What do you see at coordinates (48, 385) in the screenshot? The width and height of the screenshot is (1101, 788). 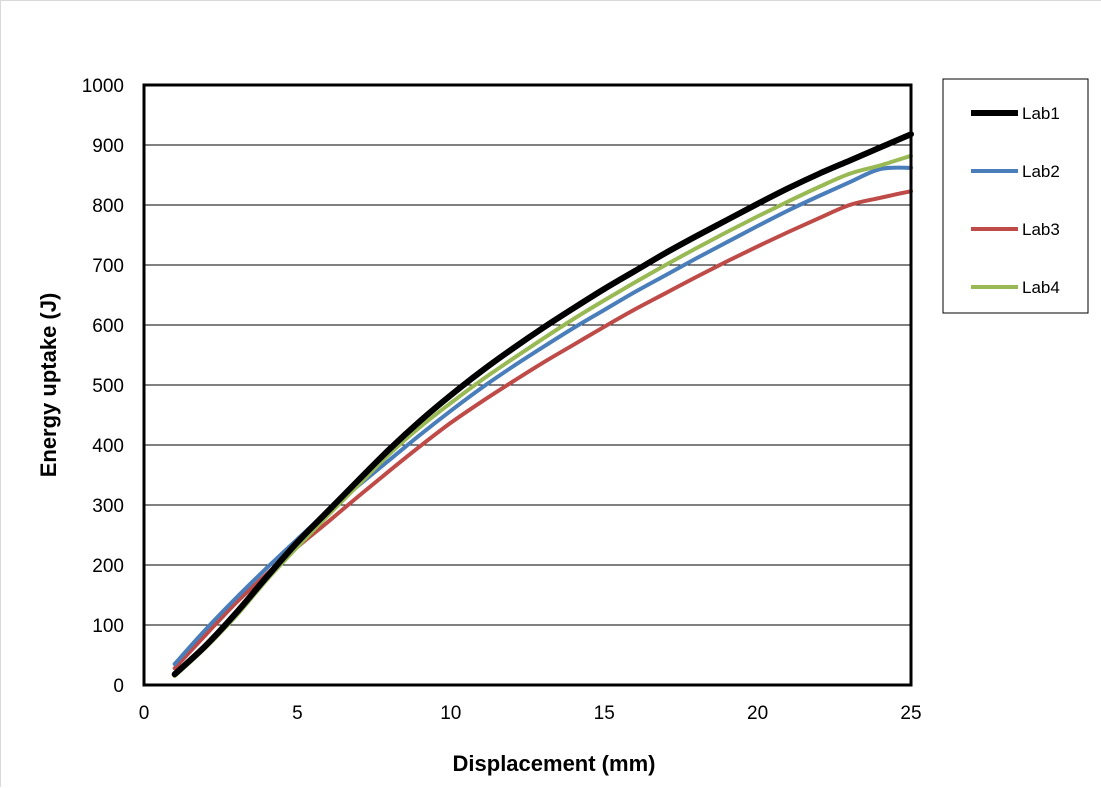 I see `y-axis-title: Energy uptake (J)` at bounding box center [48, 385].